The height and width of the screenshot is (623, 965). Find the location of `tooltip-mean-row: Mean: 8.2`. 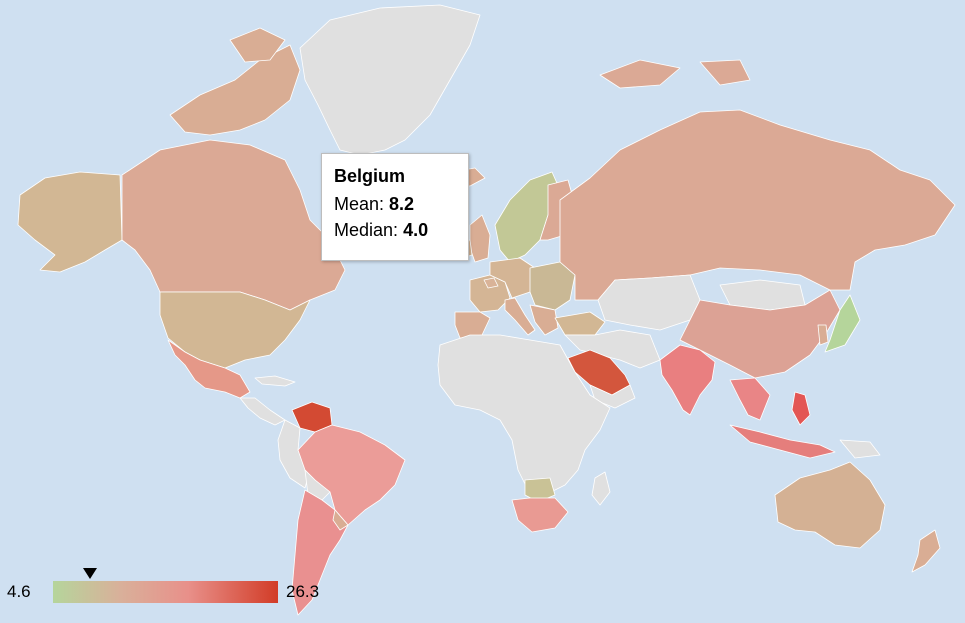

tooltip-mean-row: Mean: 8.2 is located at coordinates (395, 204).